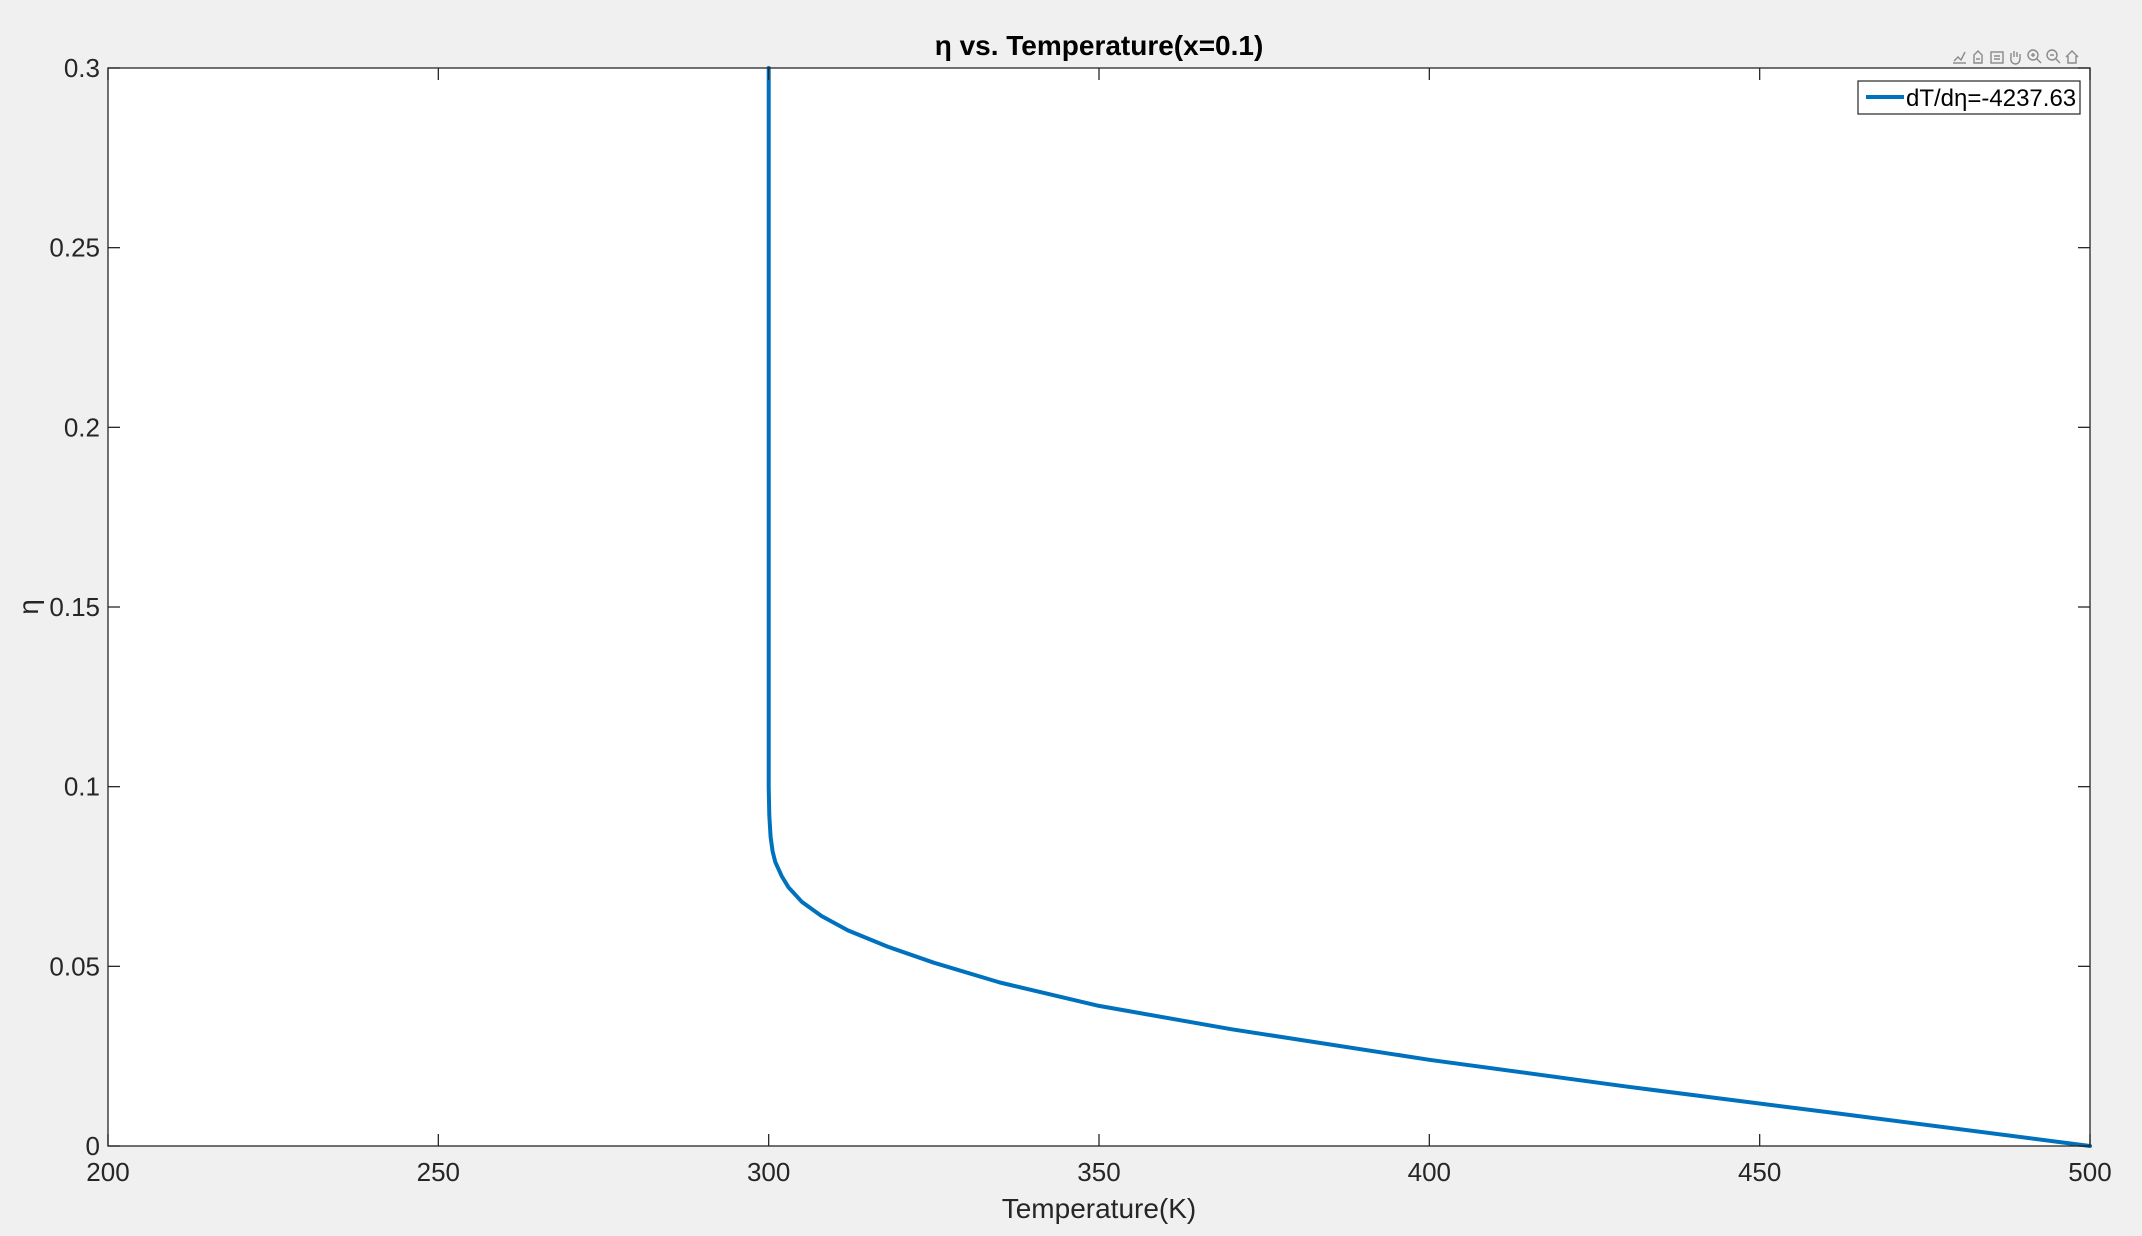 The height and width of the screenshot is (1236, 2142). Describe the element at coordinates (768, 1172) in the screenshot. I see `x-tick-label: 300` at that location.